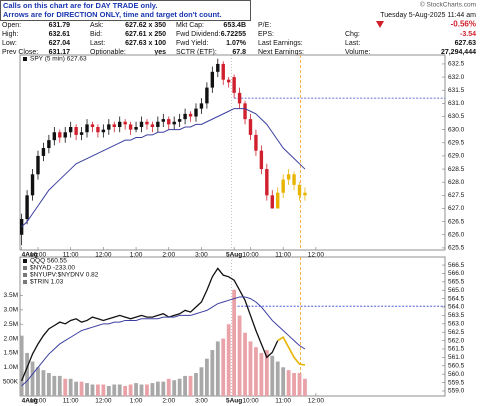 This screenshot has width=480, height=406. I want to click on y-tick-label: 560.0, so click(456, 374).